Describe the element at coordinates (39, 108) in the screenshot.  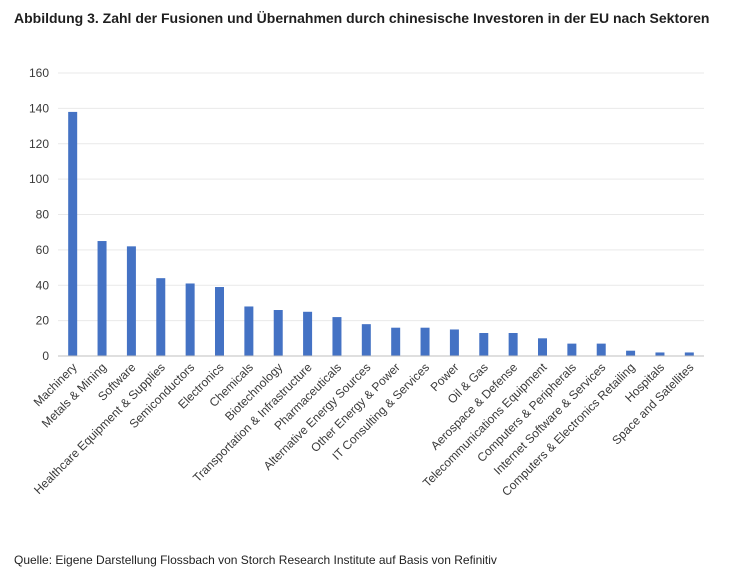
I see `y-tick-label: 140` at that location.